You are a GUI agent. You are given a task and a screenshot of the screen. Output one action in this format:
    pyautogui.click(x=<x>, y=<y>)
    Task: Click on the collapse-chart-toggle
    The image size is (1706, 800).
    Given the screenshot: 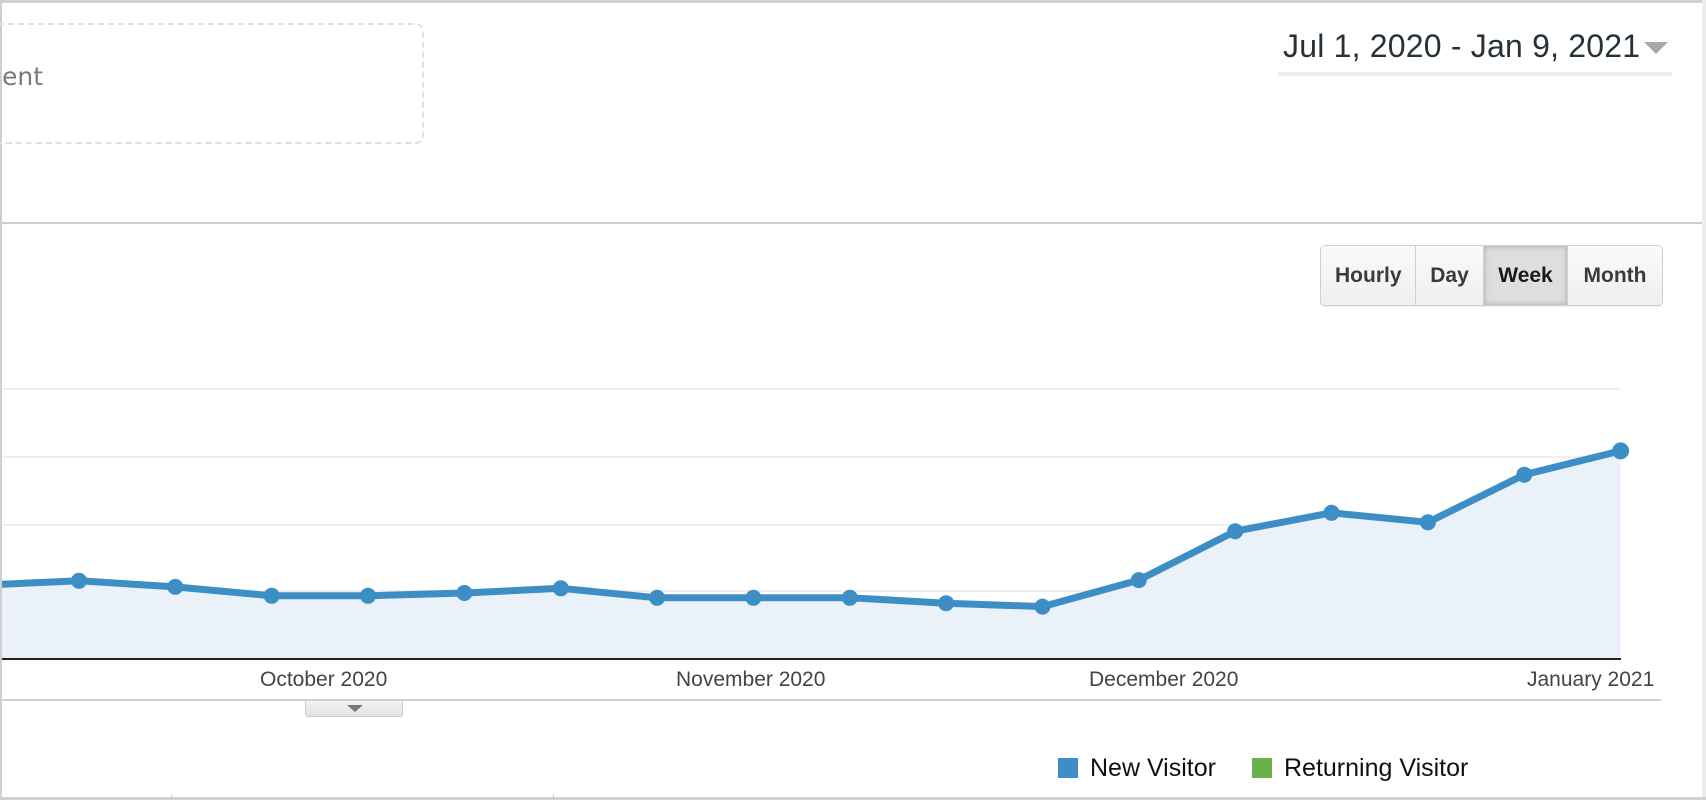 What is the action you would take?
    pyautogui.click(x=354, y=709)
    